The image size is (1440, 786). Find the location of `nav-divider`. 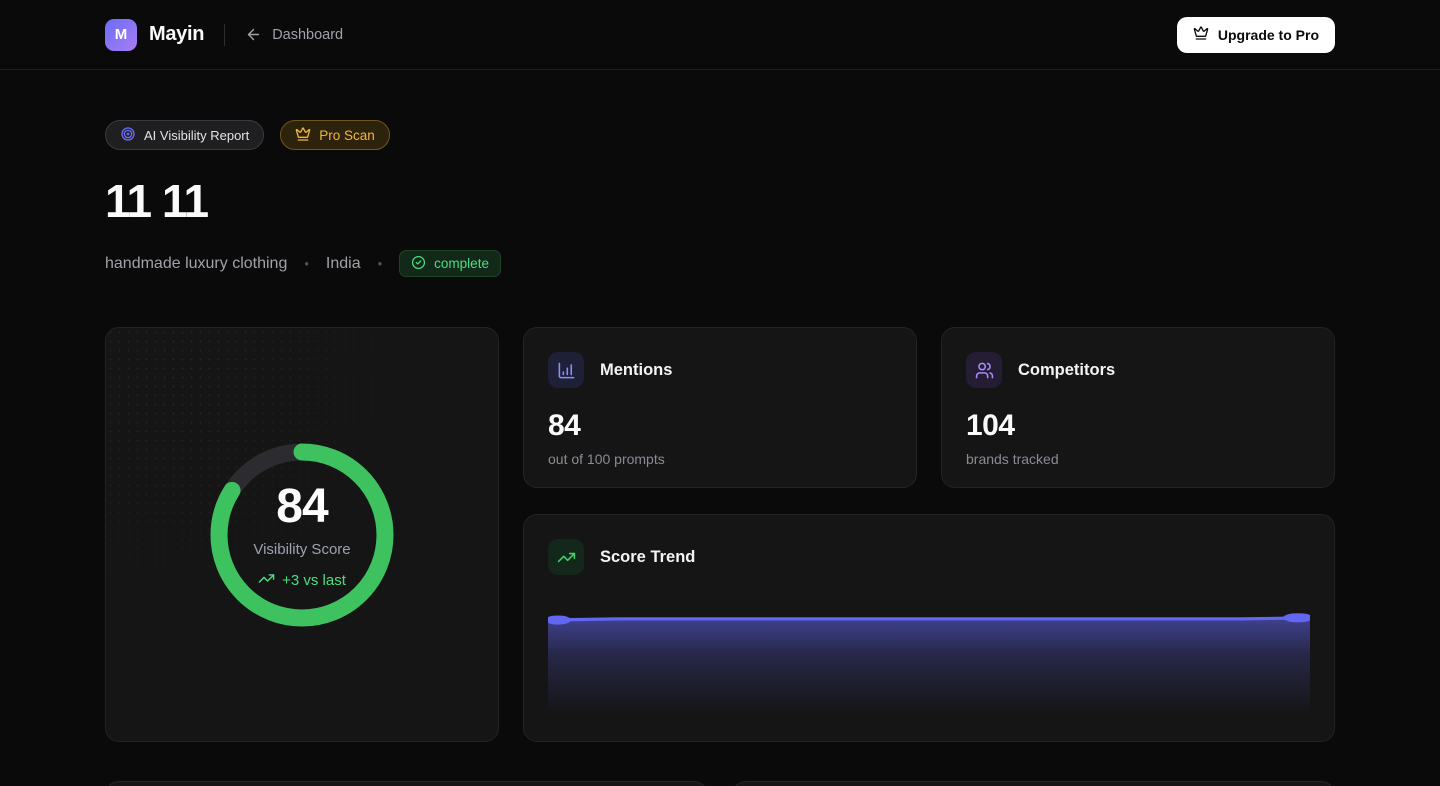

nav-divider is located at coordinates (225, 34).